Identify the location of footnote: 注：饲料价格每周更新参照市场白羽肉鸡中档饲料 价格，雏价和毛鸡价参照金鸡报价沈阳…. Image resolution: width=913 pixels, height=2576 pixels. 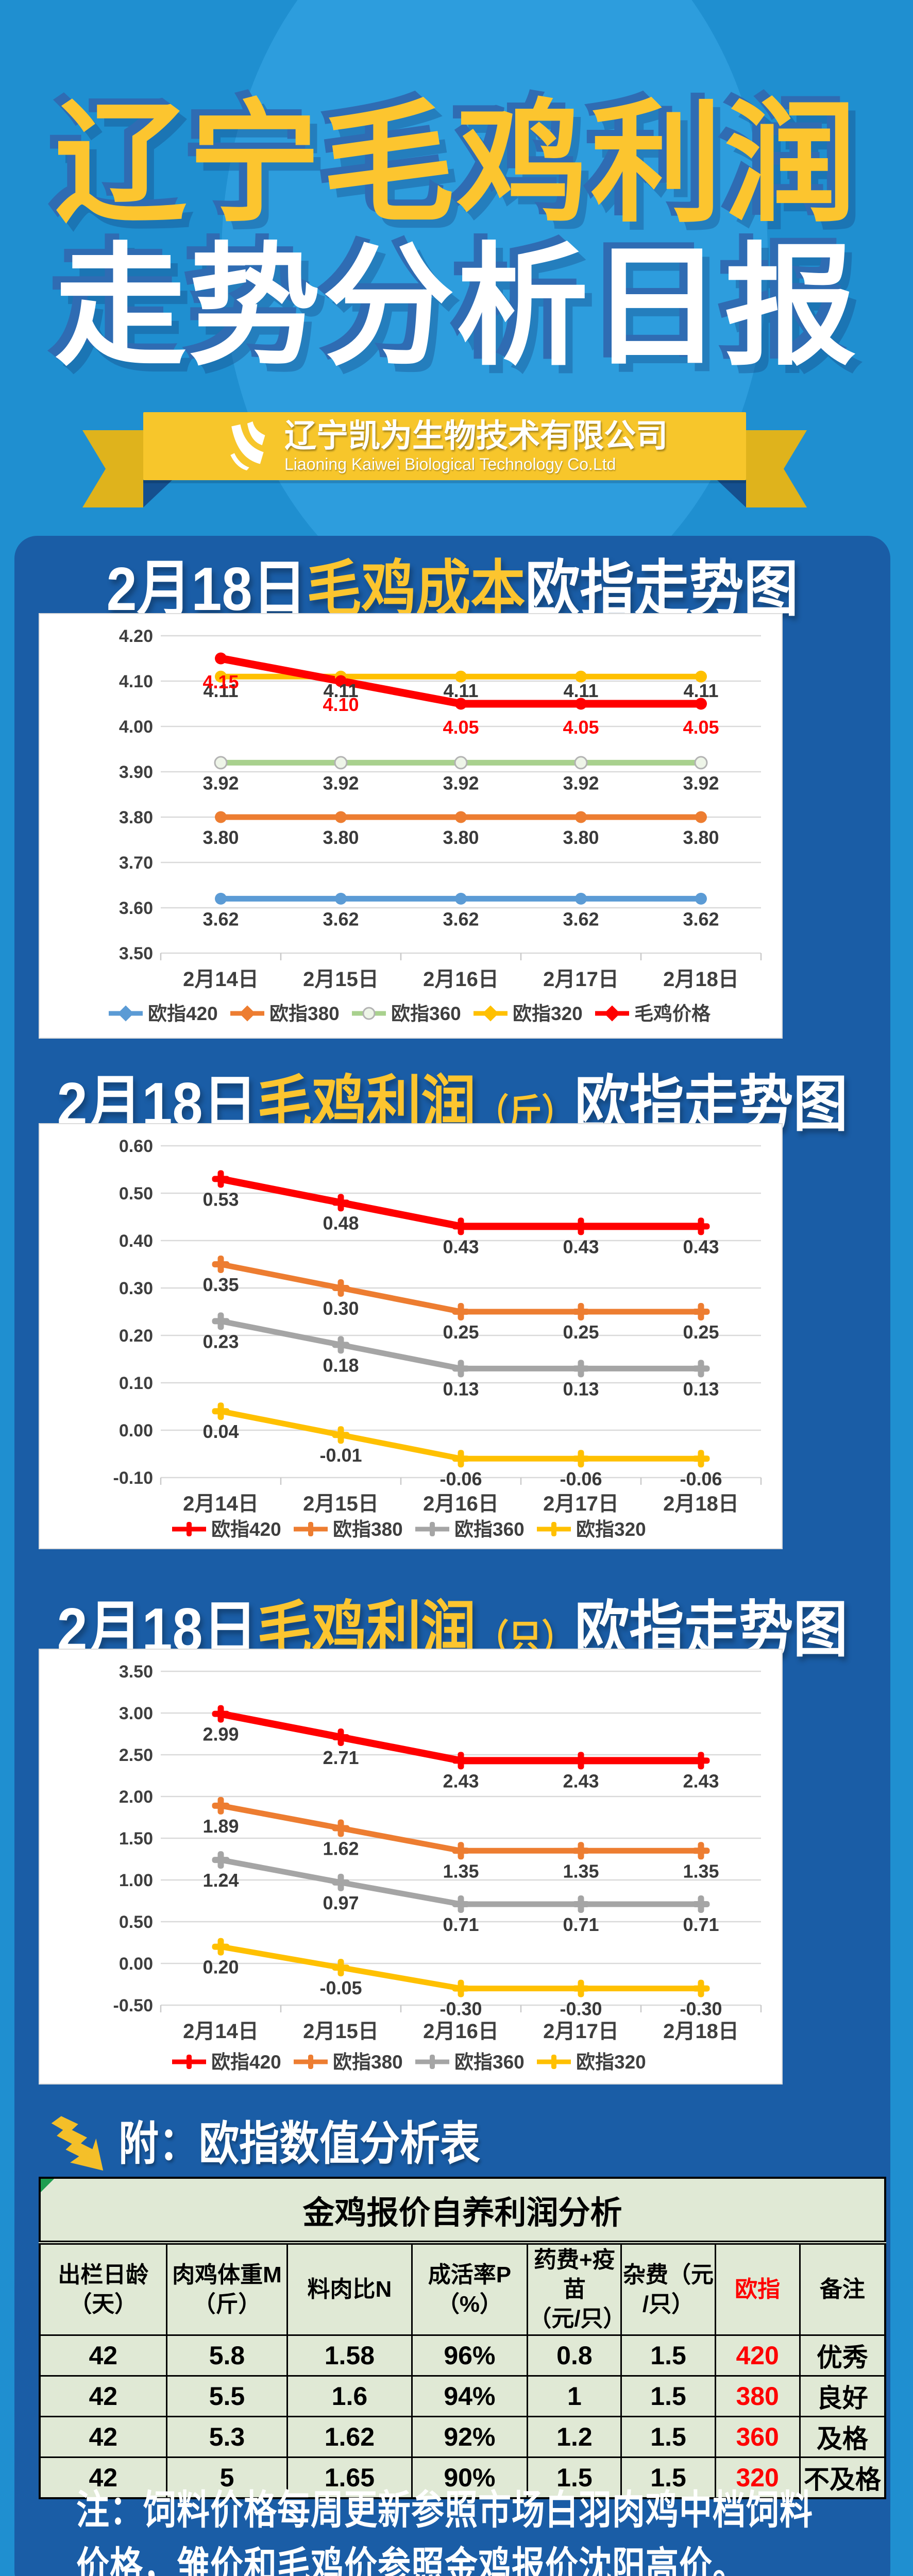
(445, 2529).